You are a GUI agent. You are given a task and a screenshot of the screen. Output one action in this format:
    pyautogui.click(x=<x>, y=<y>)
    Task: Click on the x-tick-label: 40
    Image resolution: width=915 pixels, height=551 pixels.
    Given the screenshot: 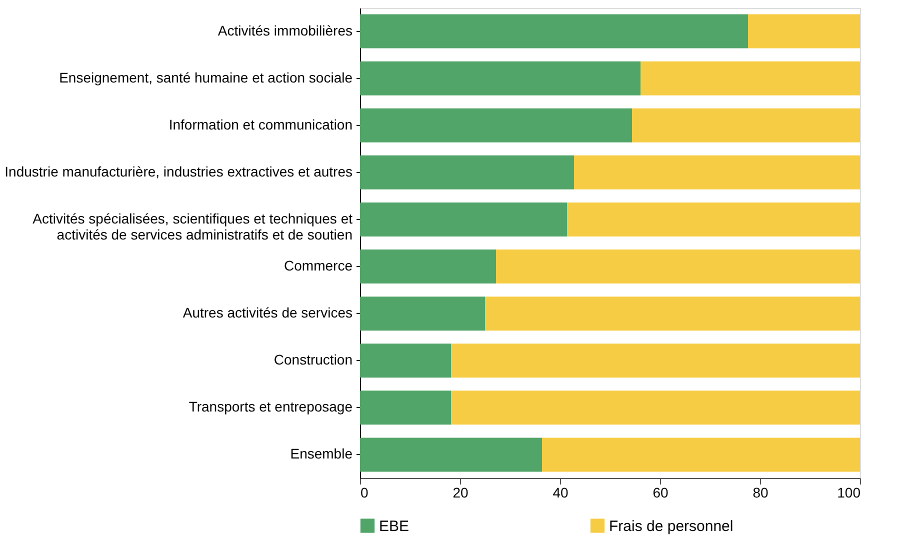 What is the action you would take?
    pyautogui.click(x=560, y=492)
    